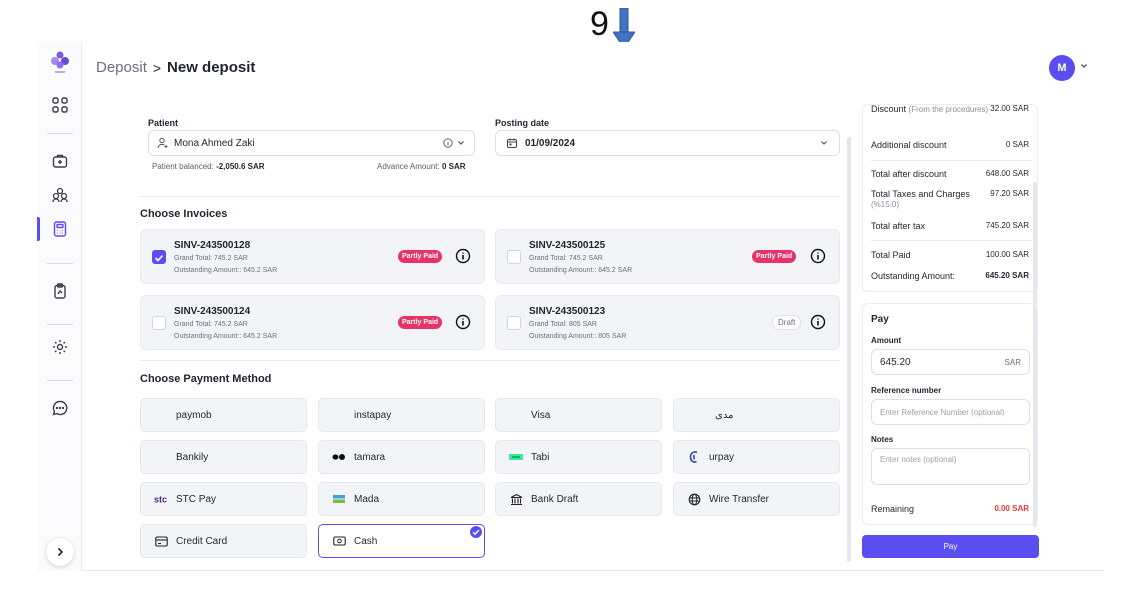 The height and width of the screenshot is (607, 1133). Describe the element at coordinates (1011, 508) in the screenshot. I see `remaining-value: 0.00 SAR` at that location.